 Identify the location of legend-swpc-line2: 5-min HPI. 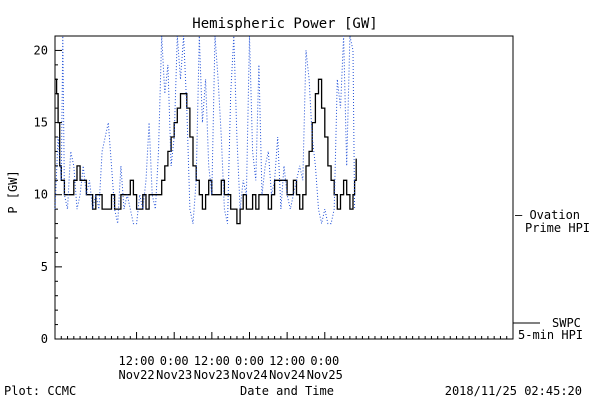
(550, 335).